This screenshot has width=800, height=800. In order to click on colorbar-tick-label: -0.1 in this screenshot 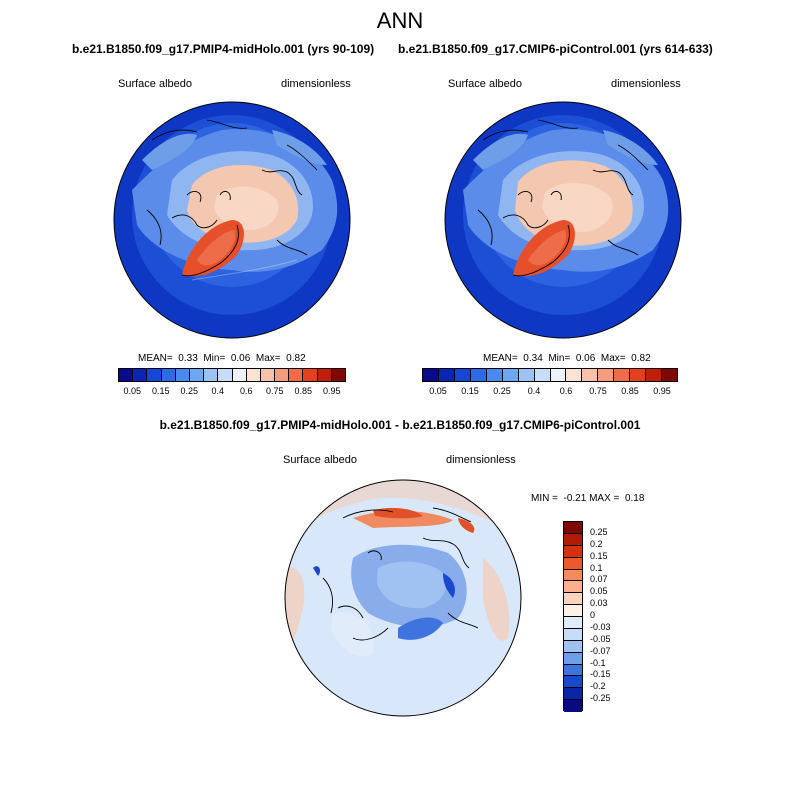, I will do `click(598, 662)`.